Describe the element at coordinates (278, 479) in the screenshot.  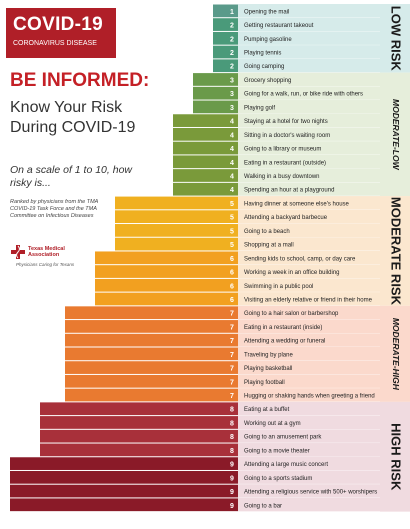
I see `activity-label: Going to a sports stadium` at that location.